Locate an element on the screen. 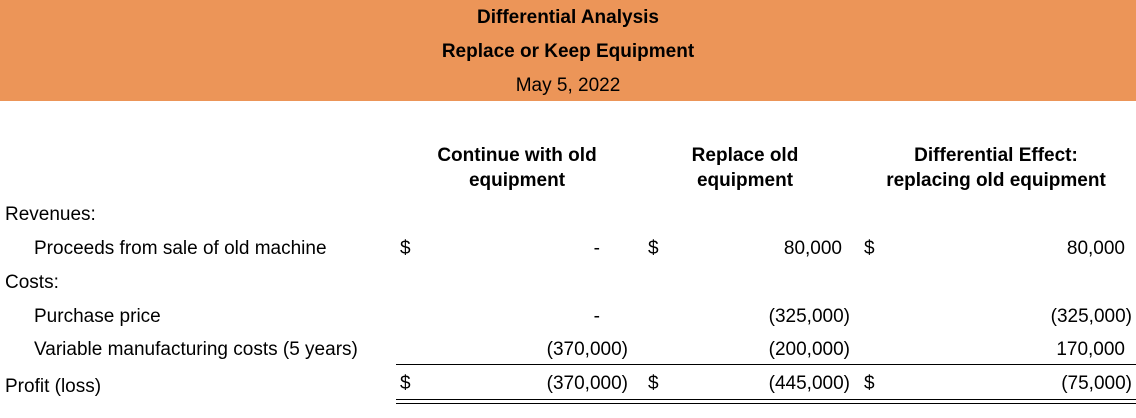 The image size is (1136, 418). subtotal-underline is located at coordinates (766, 364).